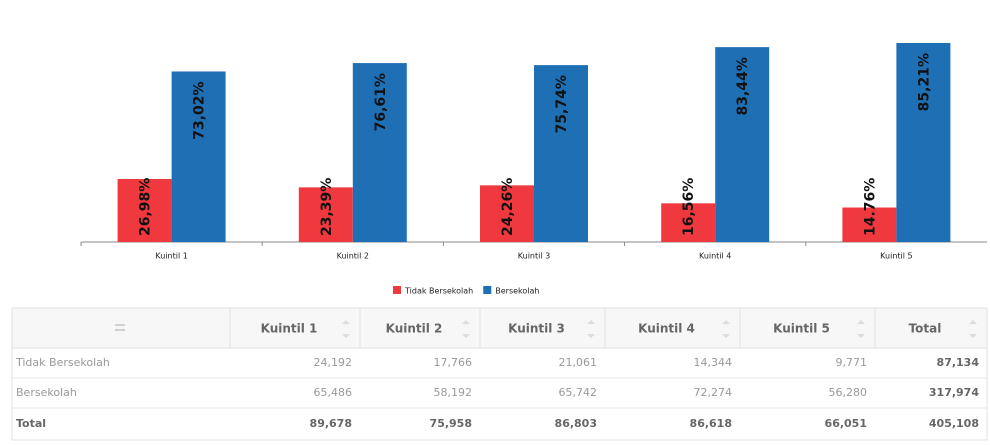  I want to click on column-header: Kuintil 1, so click(289, 329).